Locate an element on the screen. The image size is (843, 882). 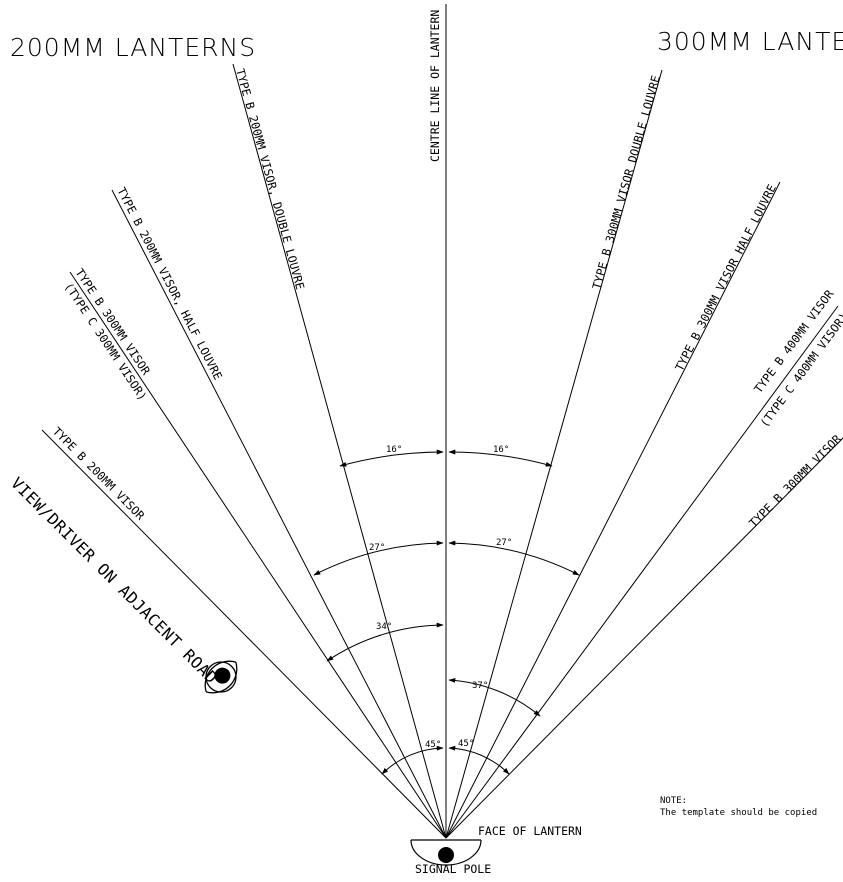
angle-right-27: 27° is located at coordinates (504, 543).